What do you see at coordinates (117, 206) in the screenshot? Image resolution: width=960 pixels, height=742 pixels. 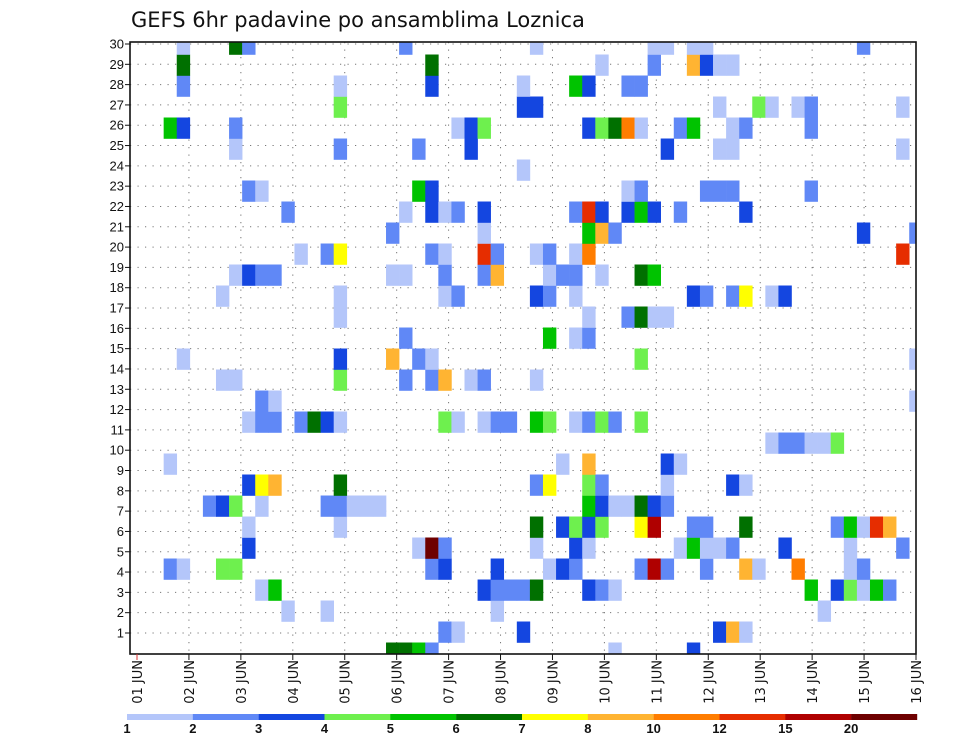 I see `y-tick-label: 22` at bounding box center [117, 206].